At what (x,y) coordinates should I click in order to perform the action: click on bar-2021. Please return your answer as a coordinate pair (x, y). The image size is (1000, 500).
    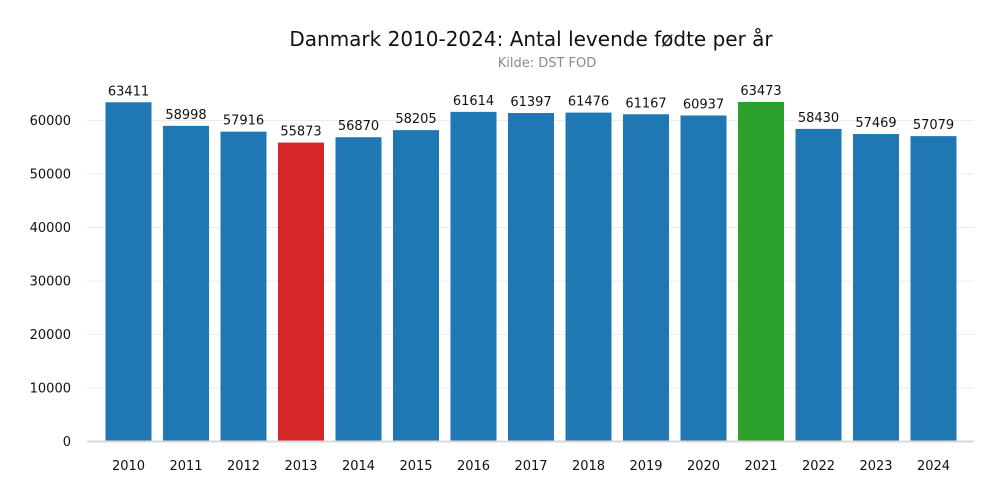
    Looking at the image, I should click on (761, 271).